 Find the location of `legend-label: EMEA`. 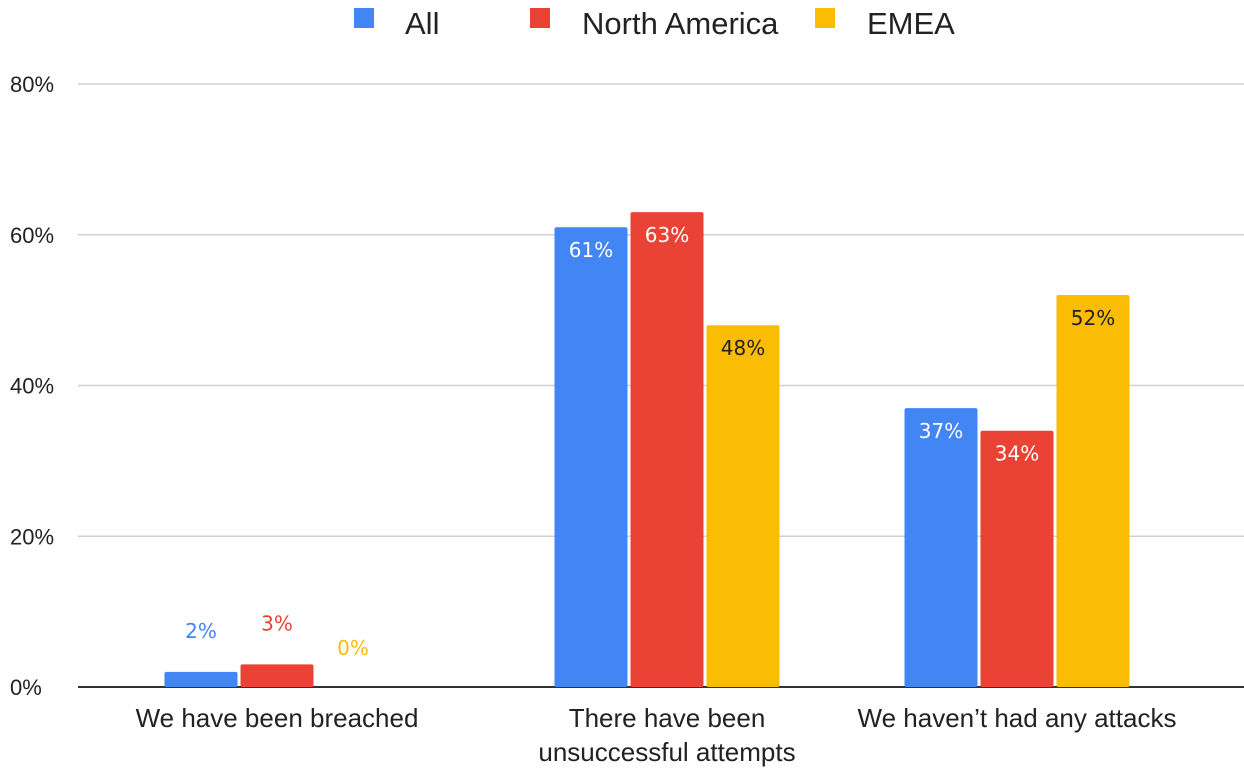

legend-label: EMEA is located at coordinates (911, 23).